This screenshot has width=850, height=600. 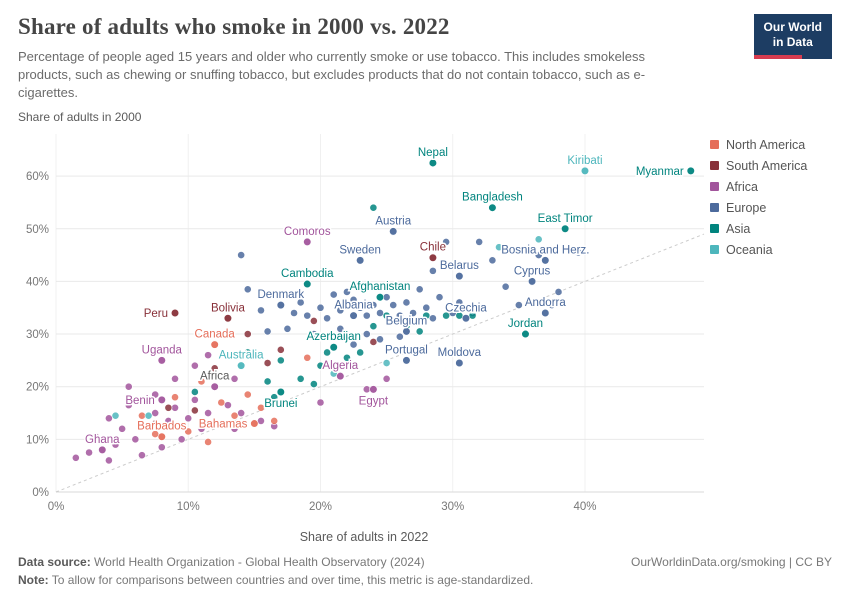 What do you see at coordinates (792, 36) in the screenshot?
I see `owid-logo: Our World in Data` at bounding box center [792, 36].